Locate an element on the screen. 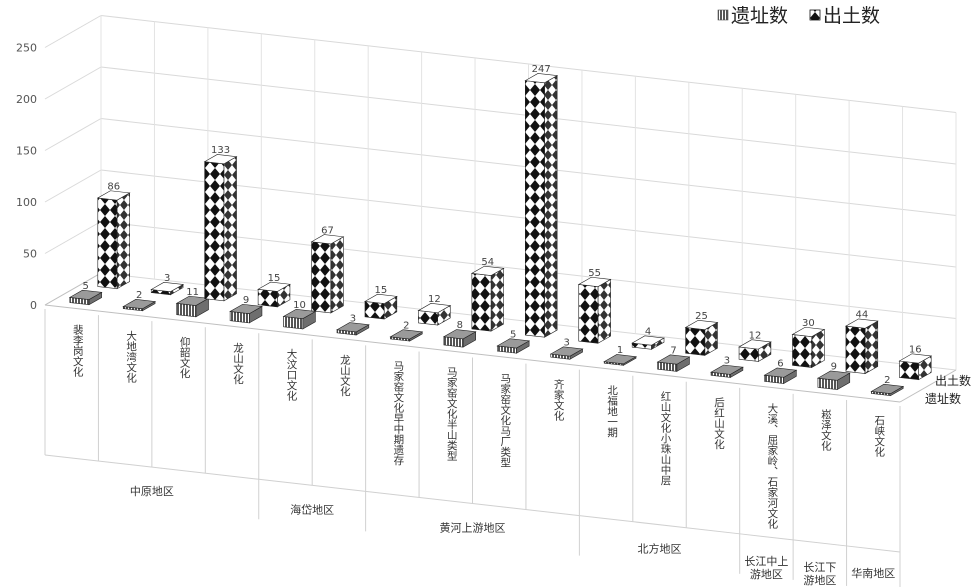 The image size is (973, 587). category-label: 裴李岗文化 is located at coordinates (78, 350).